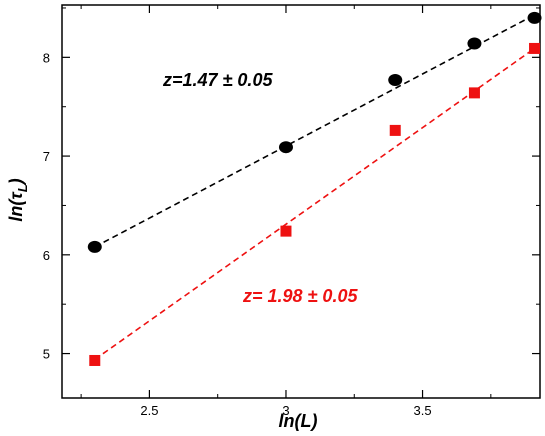 The width and height of the screenshot is (545, 436). What do you see at coordinates (149, 410) in the screenshot?
I see `x-tick-label: 2.5` at bounding box center [149, 410].